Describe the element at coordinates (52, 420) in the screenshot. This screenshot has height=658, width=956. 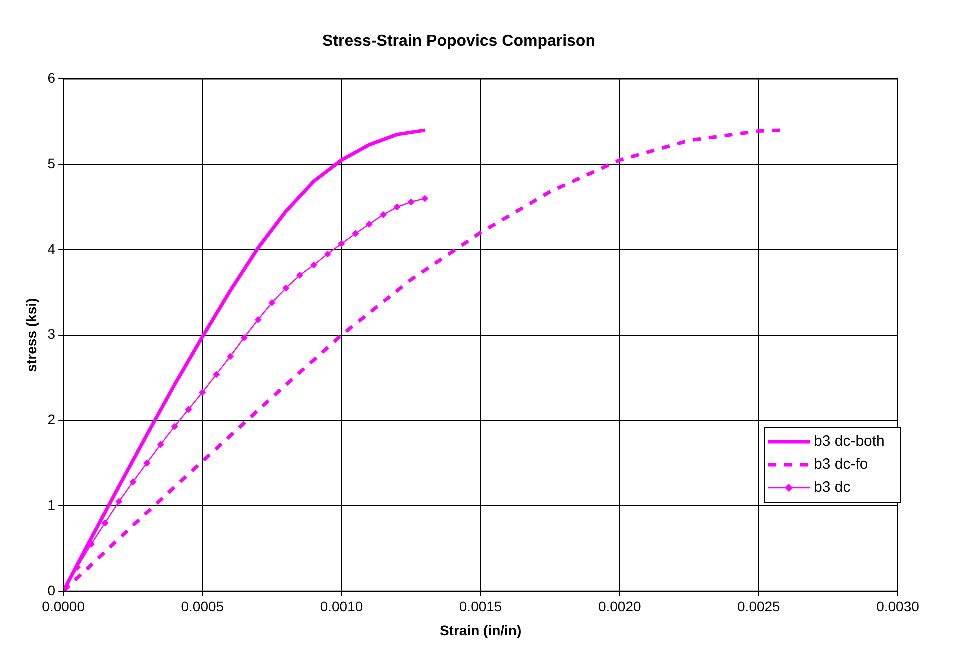
I see `y-tick-label: 2` at that location.